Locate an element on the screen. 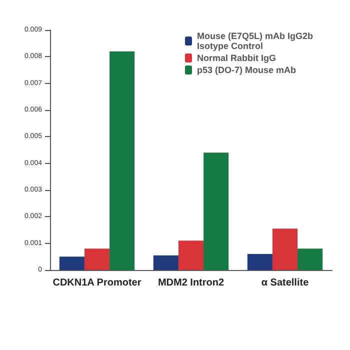 Image resolution: width=350 pixels, height=350 pixels. legend-label: Normal Rabbit IgG is located at coordinates (236, 58).